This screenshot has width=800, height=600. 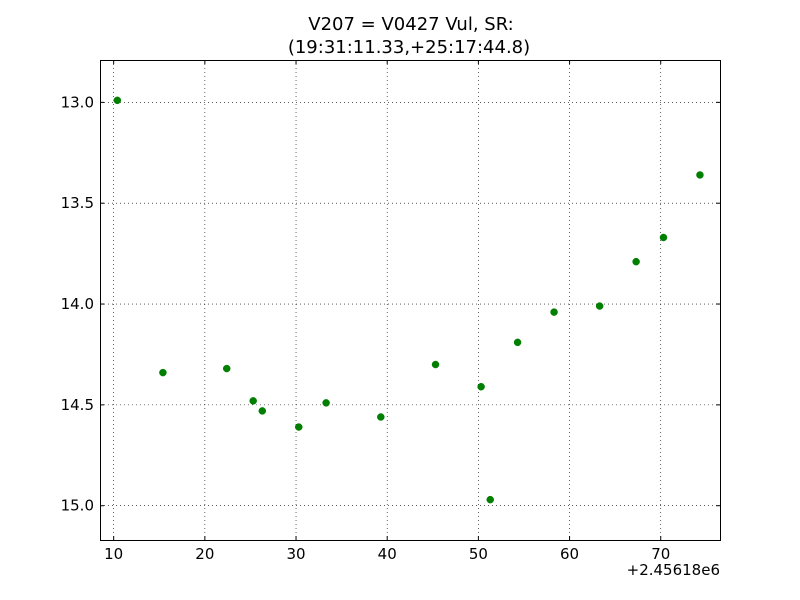 I want to click on chart-title-line1: V207 = V0427 Vul, SR:, so click(x=410, y=24).